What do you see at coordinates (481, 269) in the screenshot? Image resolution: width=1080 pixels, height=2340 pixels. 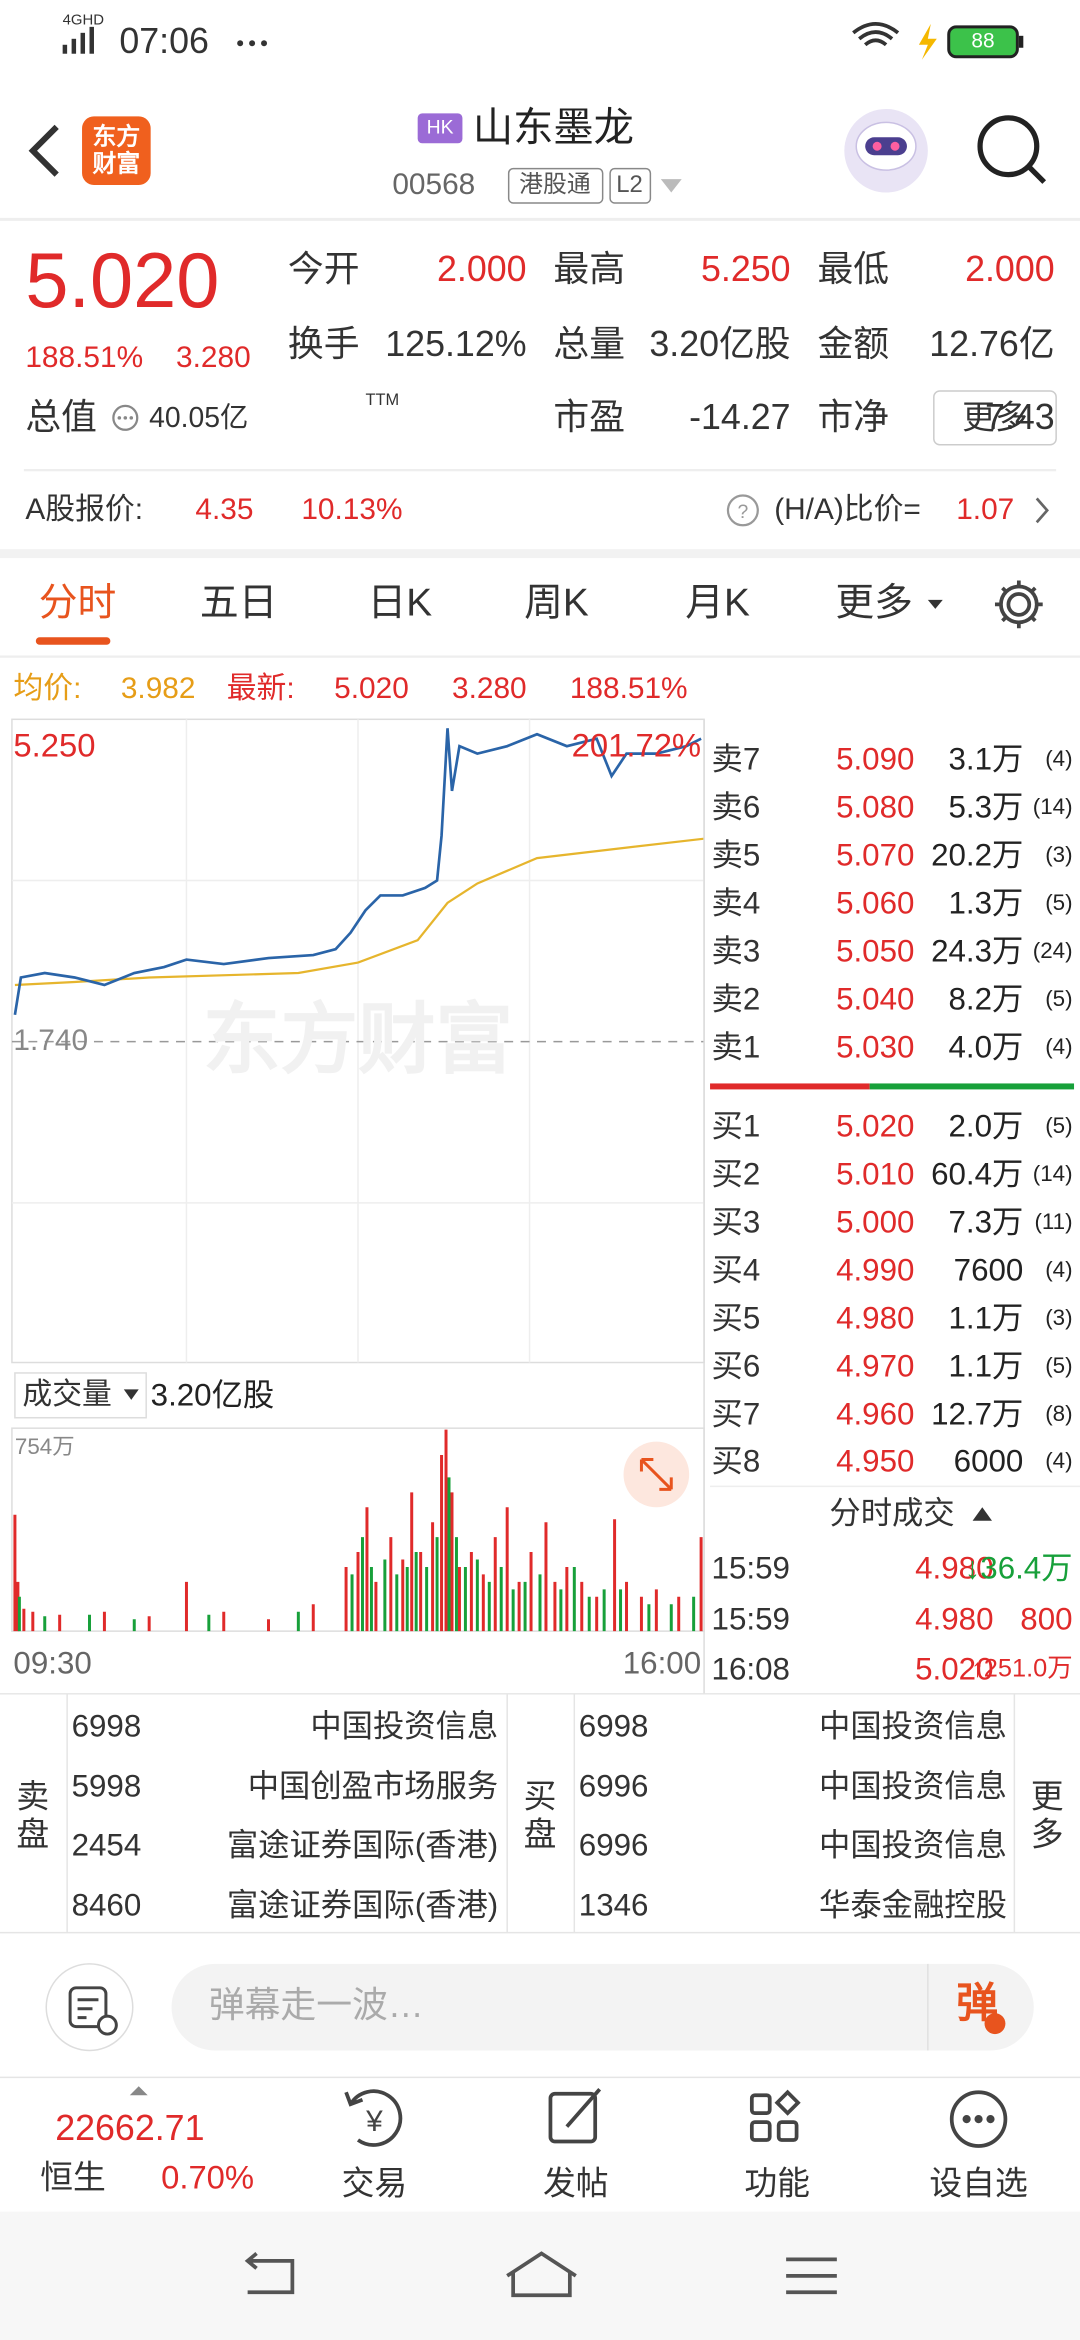 I see `field-value: 2.000` at bounding box center [481, 269].